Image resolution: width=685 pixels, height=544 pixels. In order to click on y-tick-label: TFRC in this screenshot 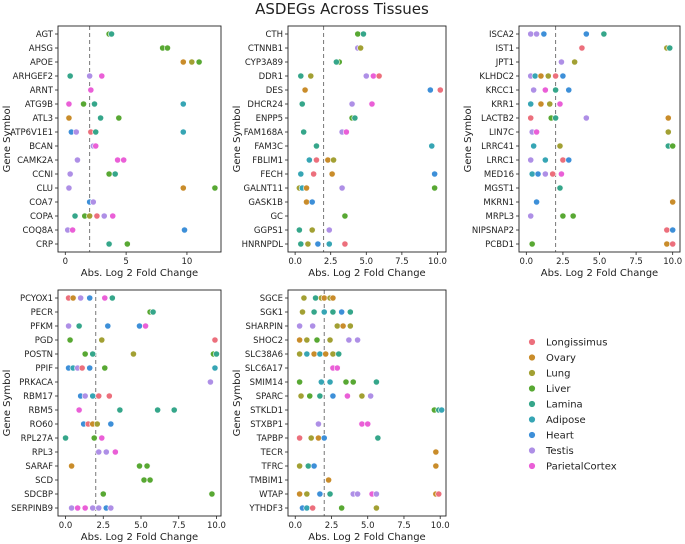, I will do `click(272, 467)`.